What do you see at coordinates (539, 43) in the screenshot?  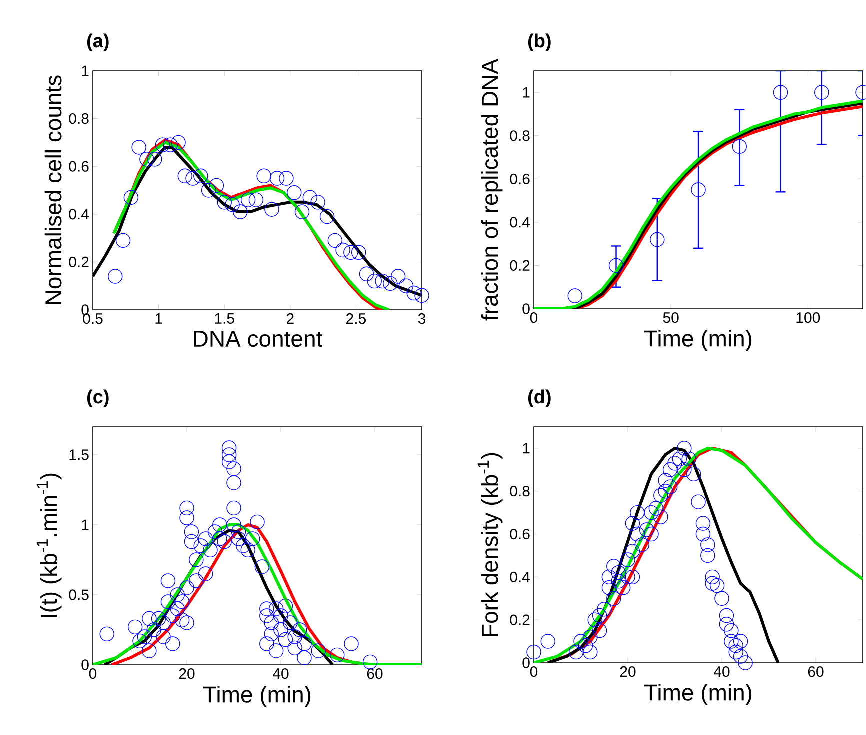 I see `chart-title: (b)` at bounding box center [539, 43].